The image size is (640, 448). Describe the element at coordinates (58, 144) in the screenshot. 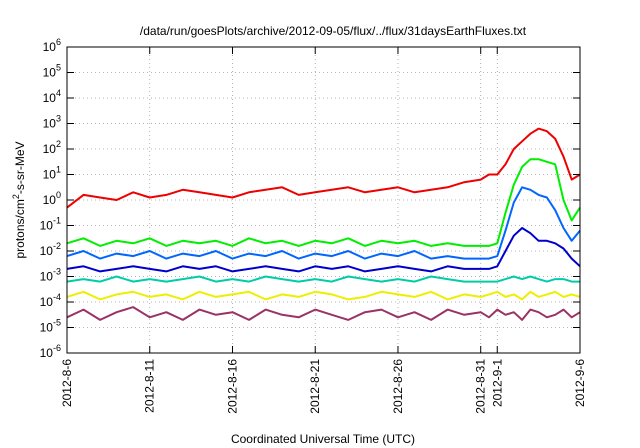

I see `y-tick-exp: 2` at that location.